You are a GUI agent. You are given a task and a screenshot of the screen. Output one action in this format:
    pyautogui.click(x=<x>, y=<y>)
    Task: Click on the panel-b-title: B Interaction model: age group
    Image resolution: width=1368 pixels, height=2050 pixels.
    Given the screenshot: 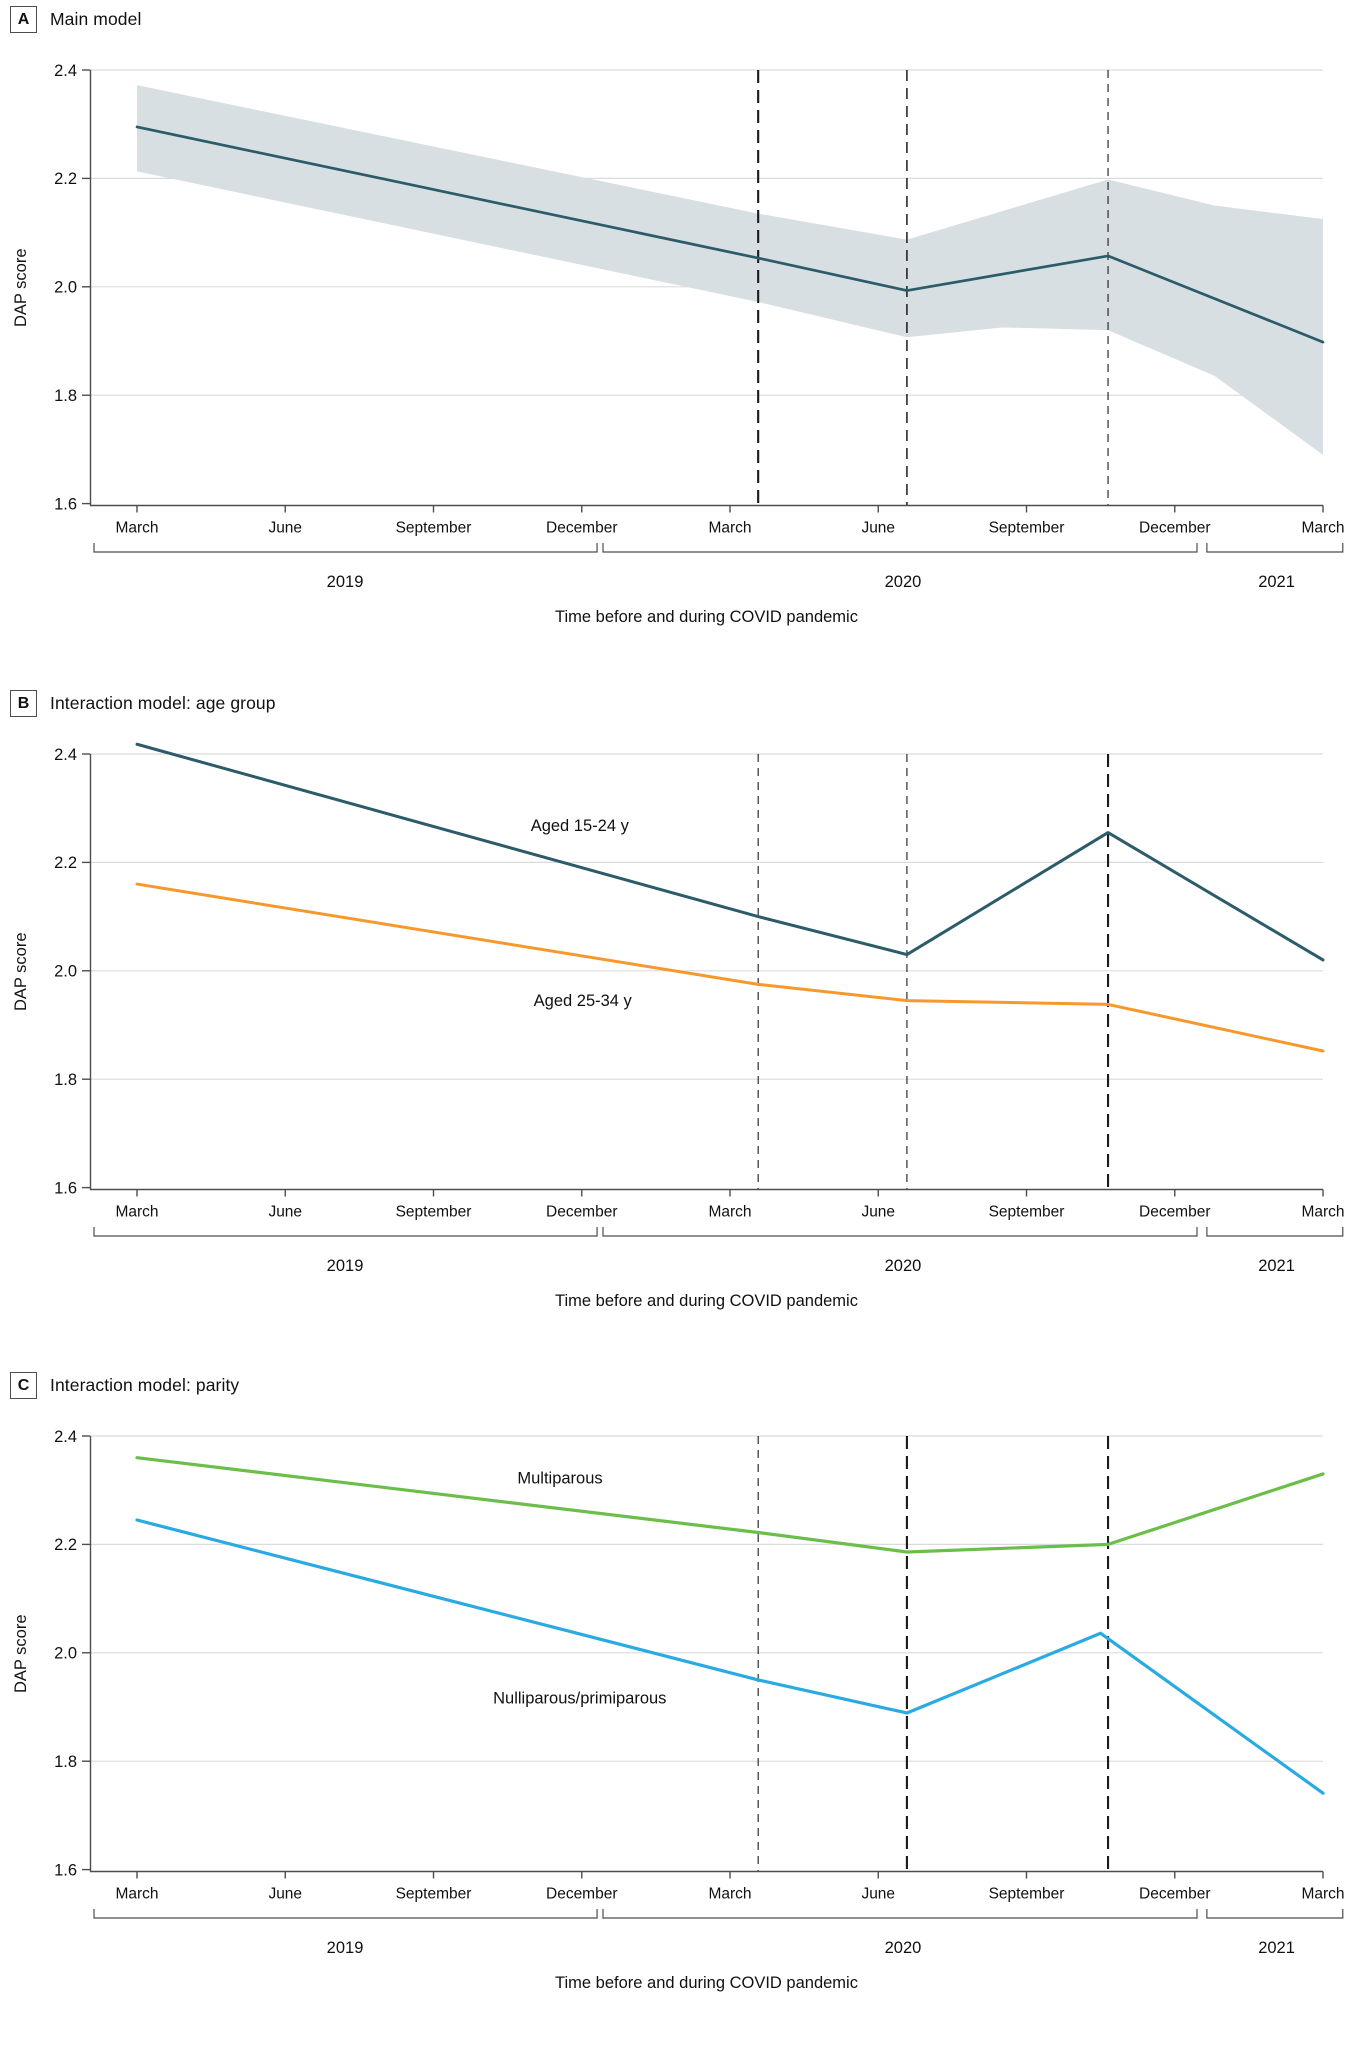 What is the action you would take?
    pyautogui.click(x=143, y=703)
    